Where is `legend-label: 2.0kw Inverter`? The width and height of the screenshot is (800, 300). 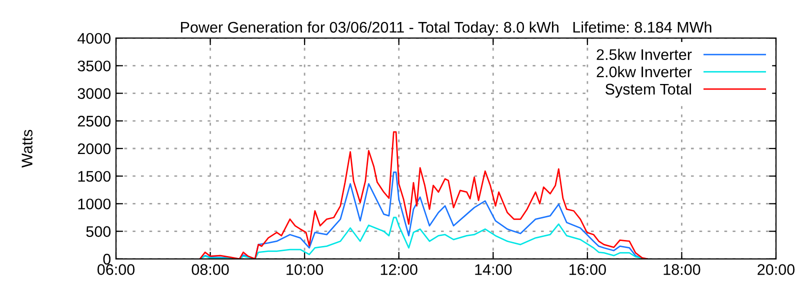 legend-label: 2.0kw Inverter is located at coordinates (644, 72).